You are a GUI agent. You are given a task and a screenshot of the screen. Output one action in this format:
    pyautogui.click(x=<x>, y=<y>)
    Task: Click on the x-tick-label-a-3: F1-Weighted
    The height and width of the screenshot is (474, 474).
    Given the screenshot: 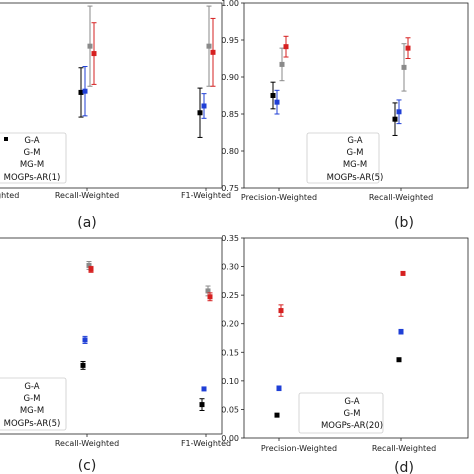 What is the action you would take?
    pyautogui.click(x=206, y=195)
    